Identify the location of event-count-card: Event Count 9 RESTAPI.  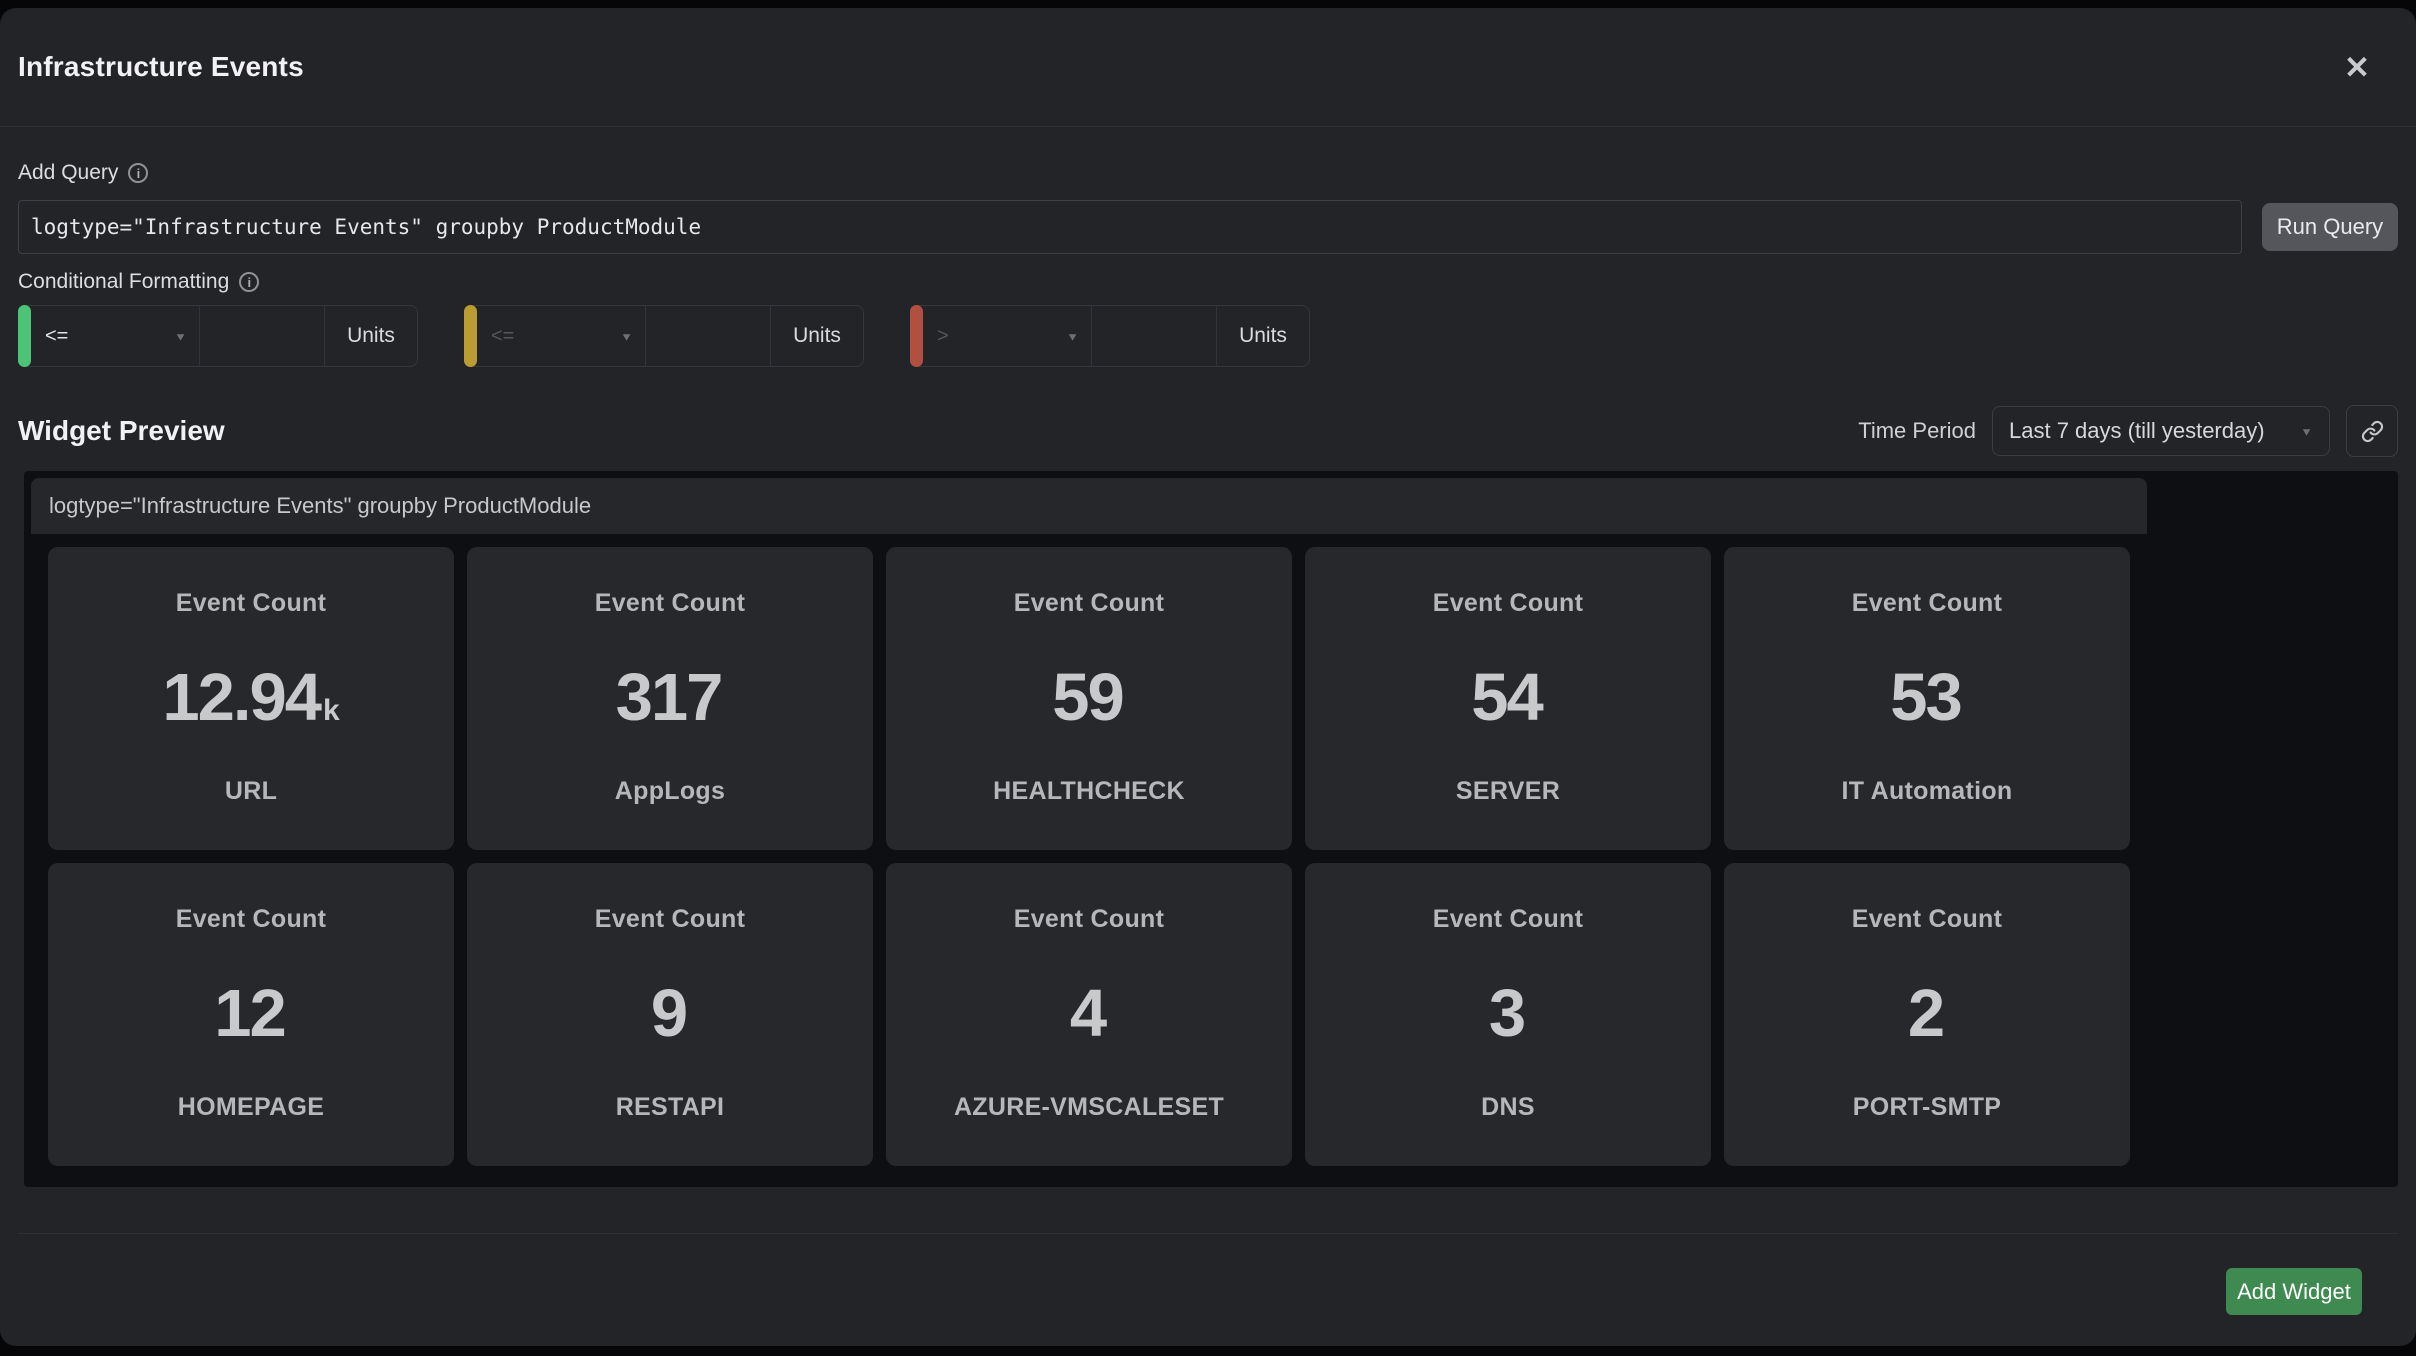
(670, 1014).